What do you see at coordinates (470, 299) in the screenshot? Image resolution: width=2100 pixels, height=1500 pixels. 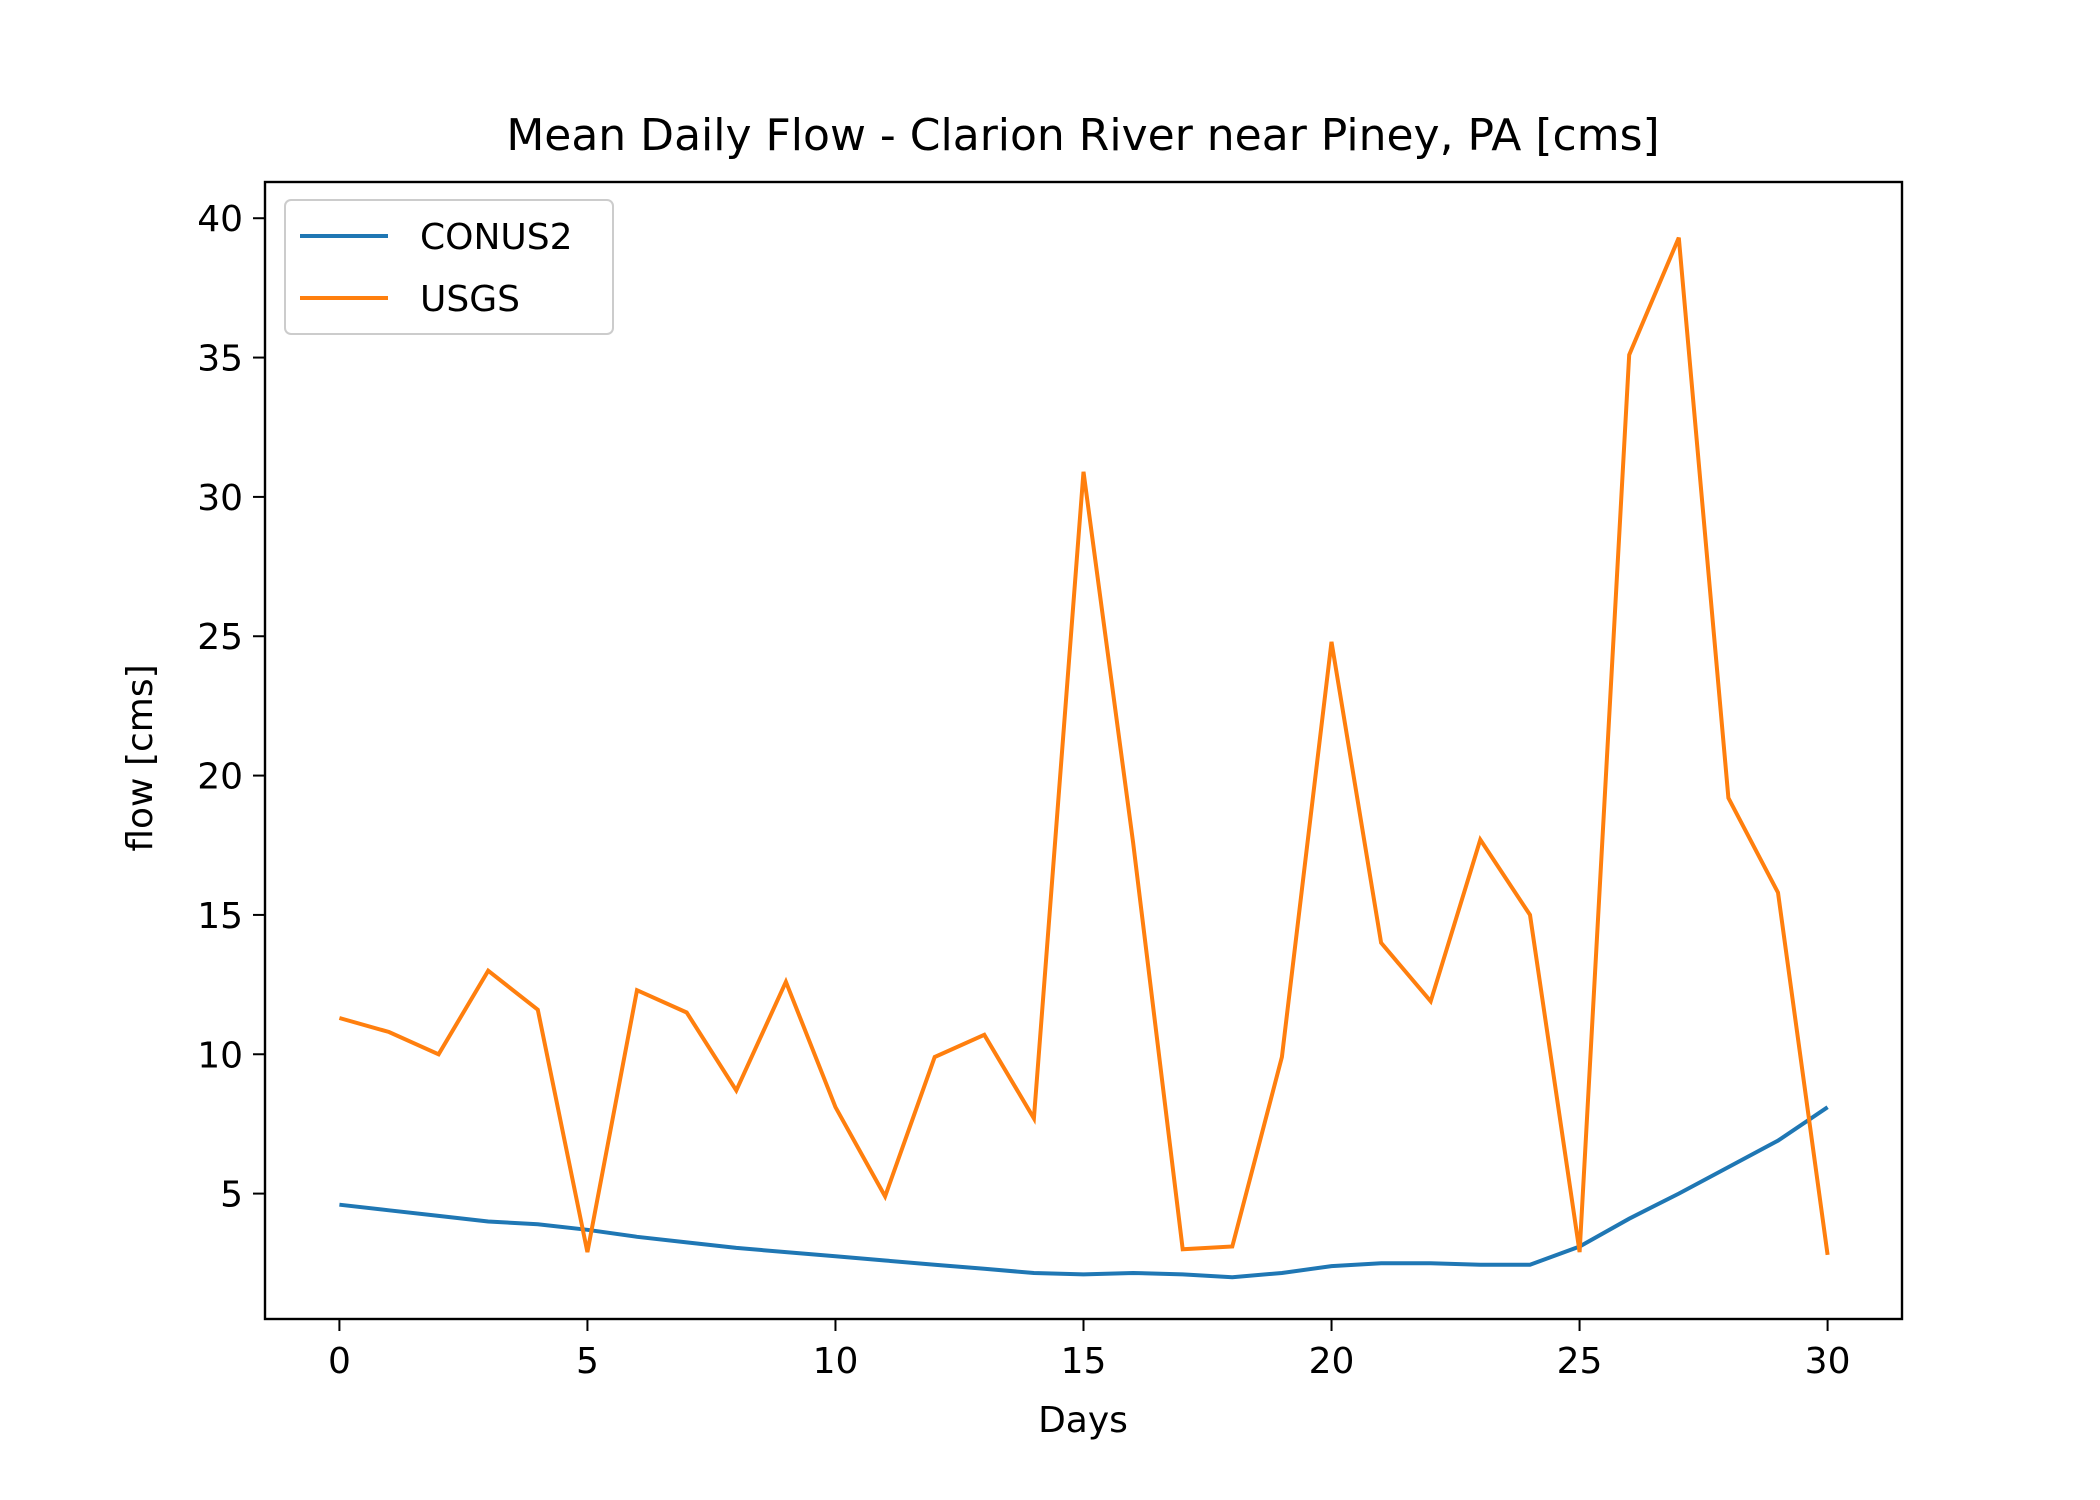 I see `legend-label-usgs: USGS` at bounding box center [470, 299].